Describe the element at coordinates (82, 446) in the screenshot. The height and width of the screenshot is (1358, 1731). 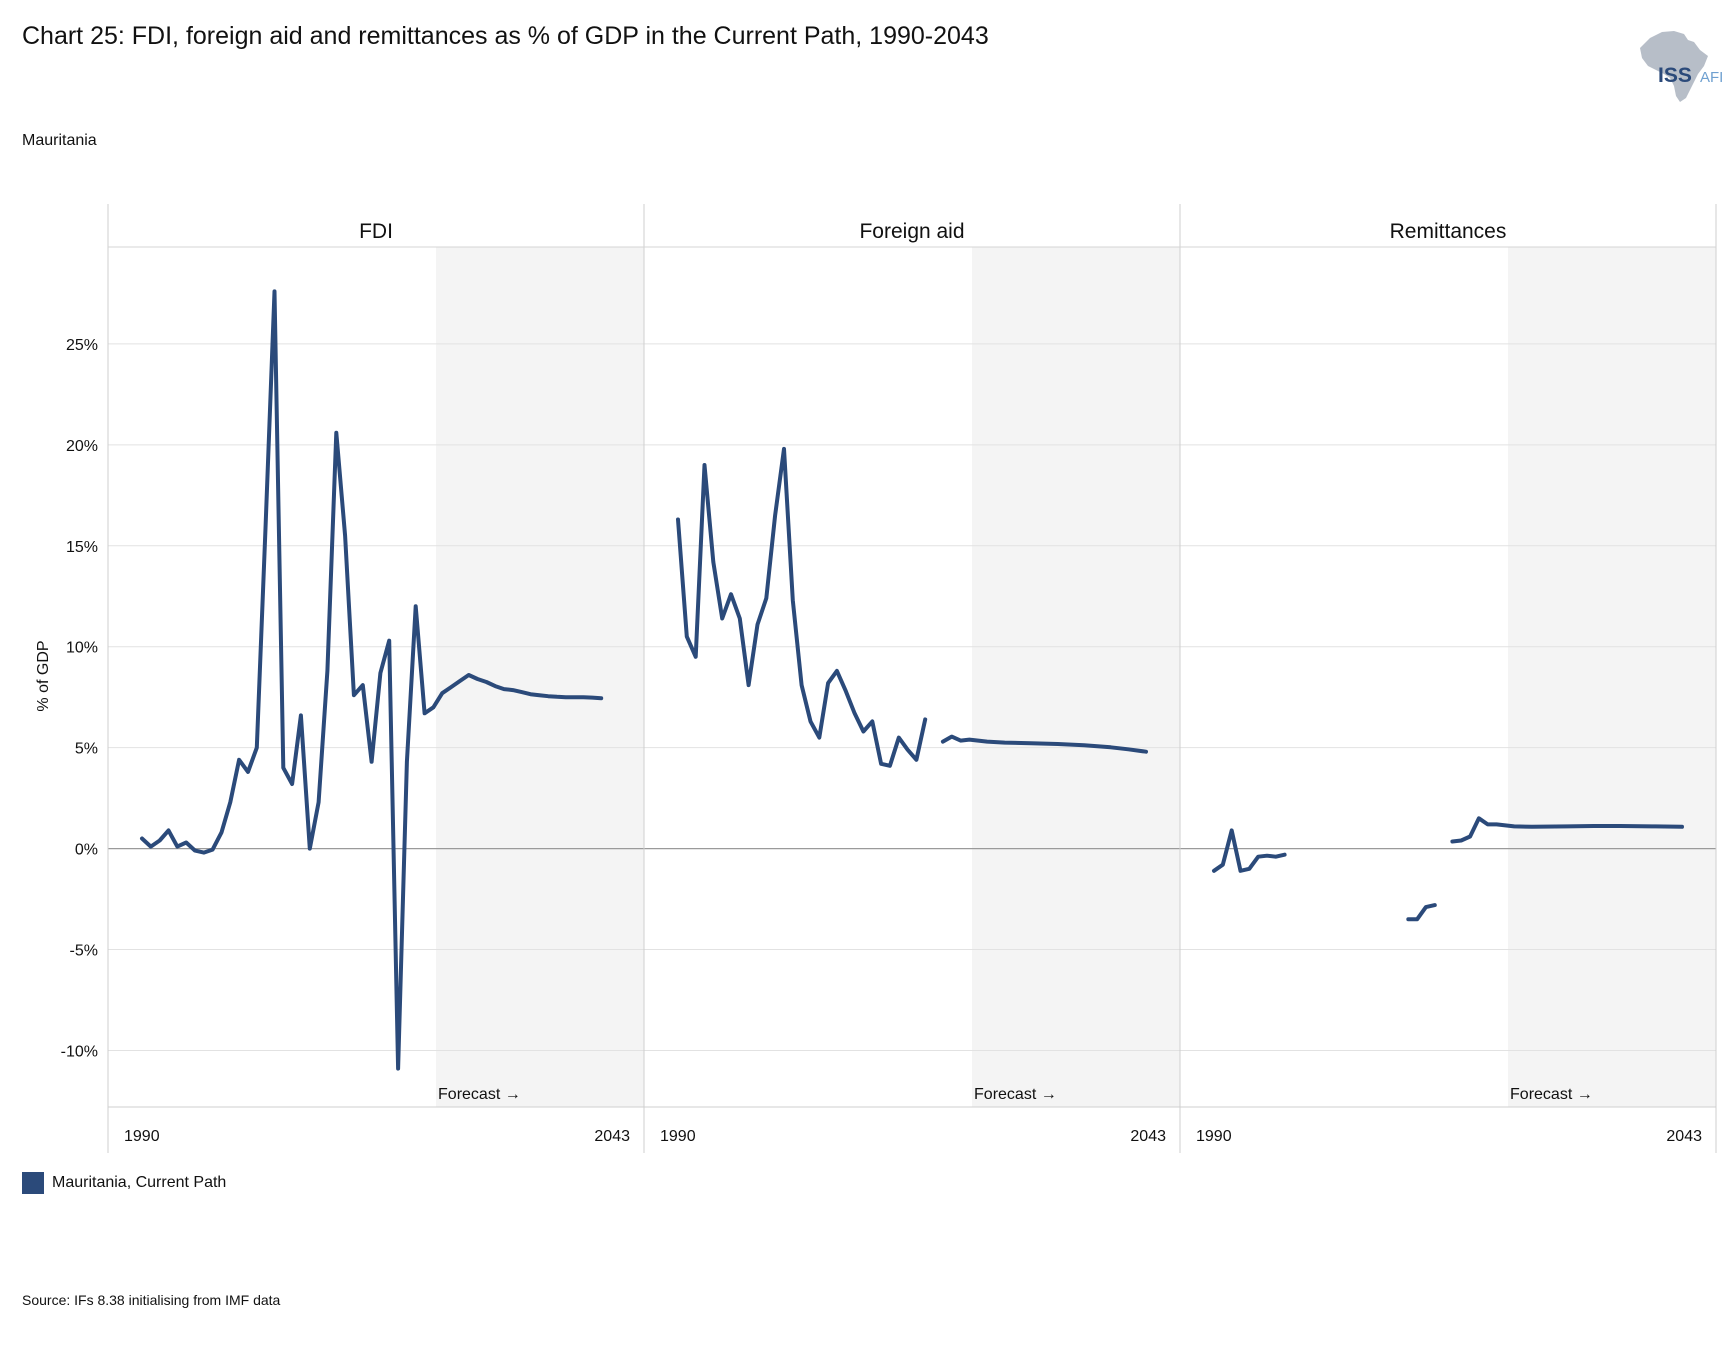
I see `y-tick-label: 20%` at that location.